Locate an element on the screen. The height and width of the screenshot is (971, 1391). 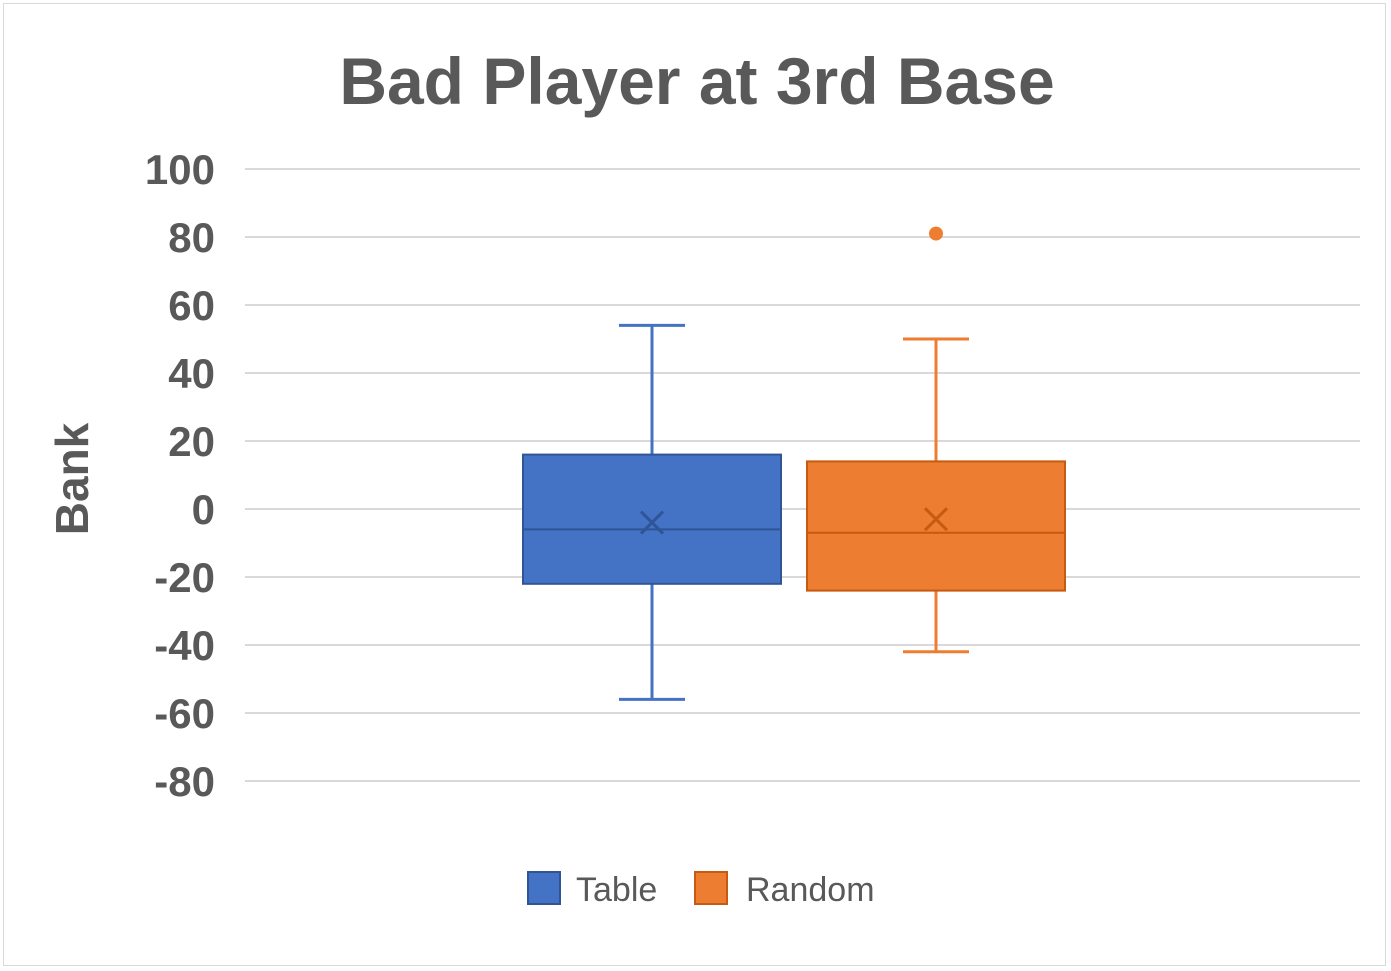
legend-item-random: Random is located at coordinates (784, 890).